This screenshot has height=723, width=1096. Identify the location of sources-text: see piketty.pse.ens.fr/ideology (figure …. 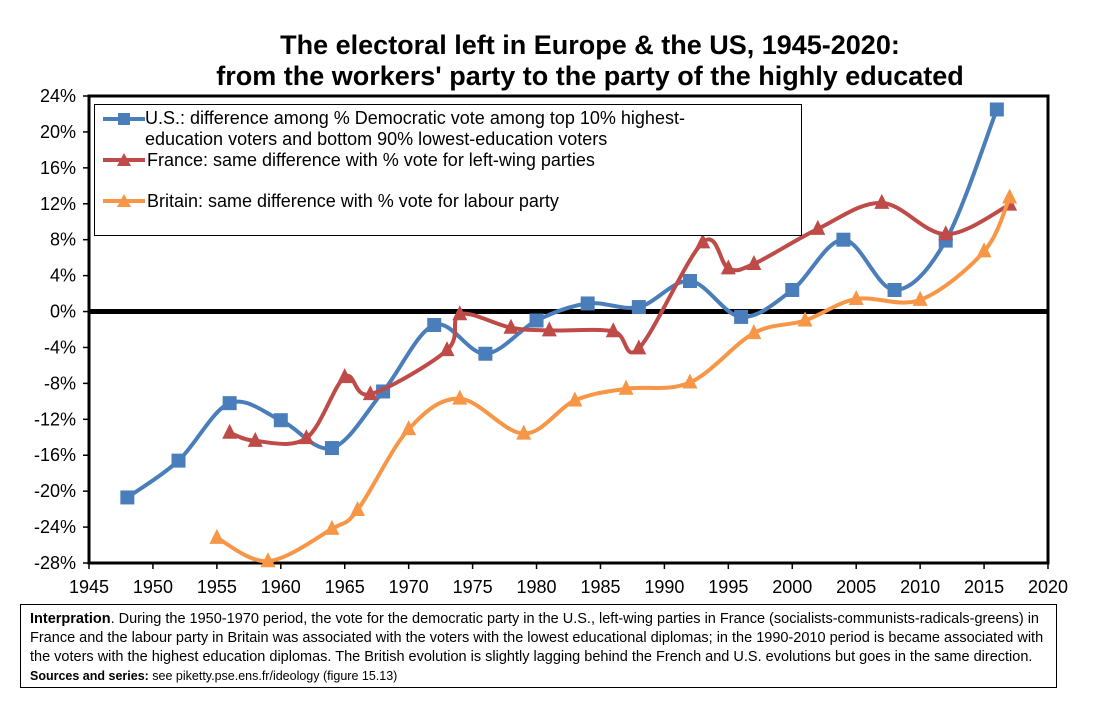
(273, 676).